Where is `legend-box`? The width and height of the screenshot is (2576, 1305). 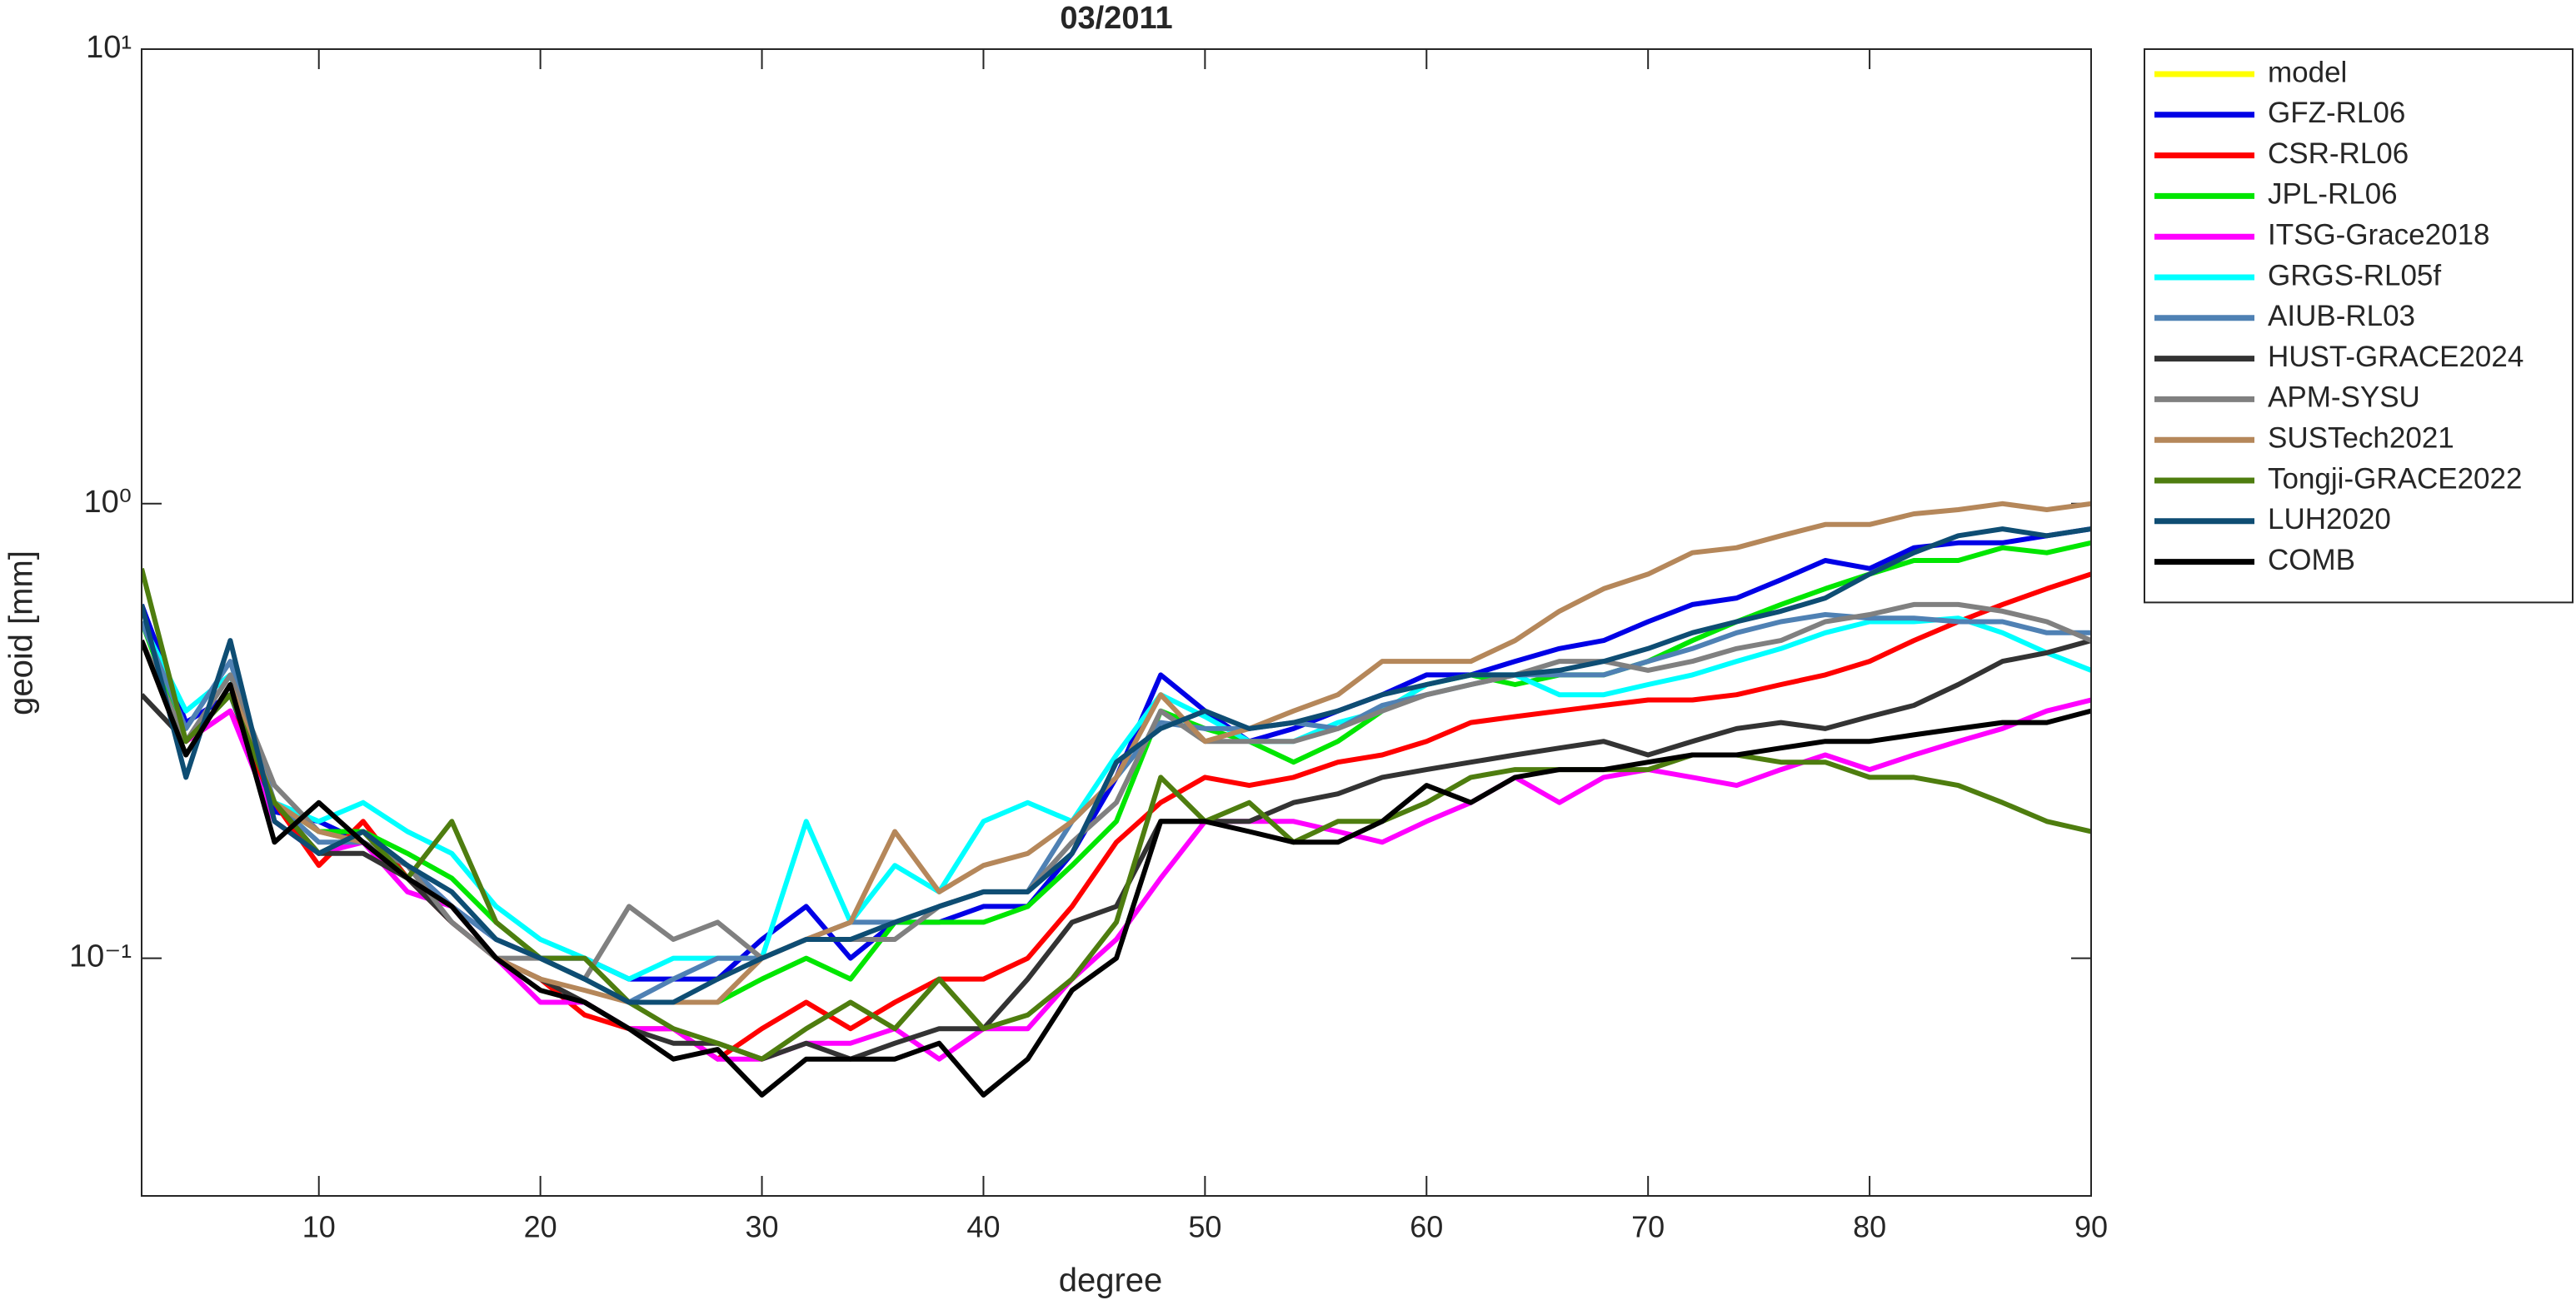 legend-box is located at coordinates (2359, 326).